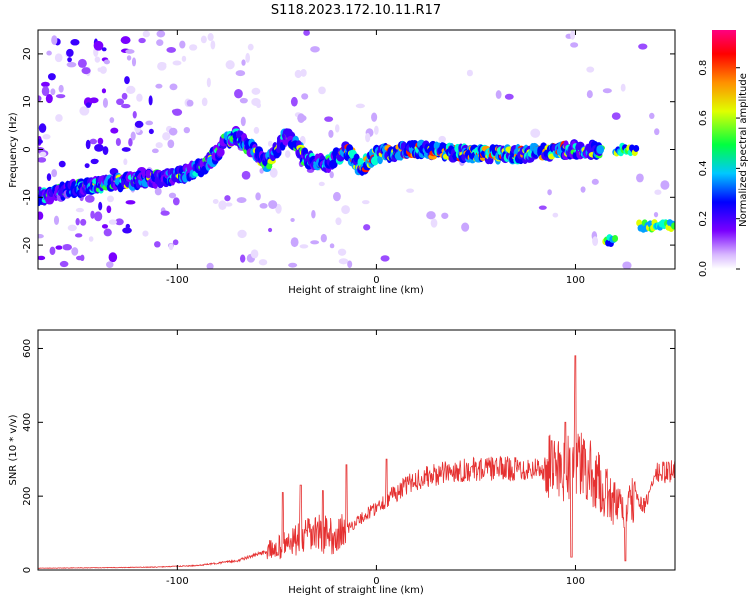 The width and height of the screenshot is (750, 600). I want to click on snr-xlabel: Height of straight line (km), so click(356, 590).